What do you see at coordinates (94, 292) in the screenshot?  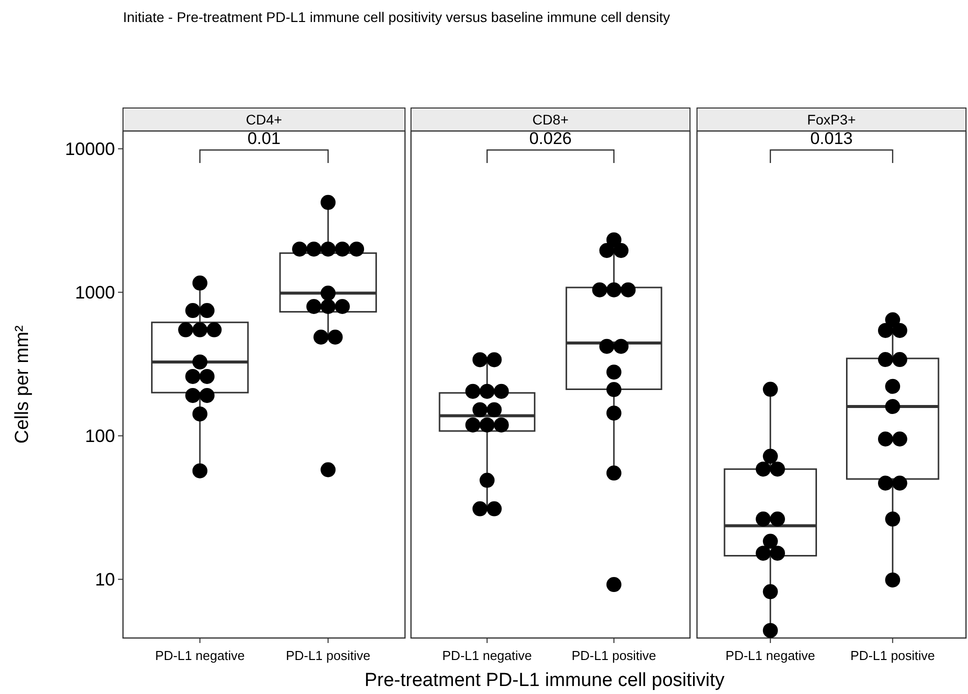 I see `y-tick-label: 1000` at bounding box center [94, 292].